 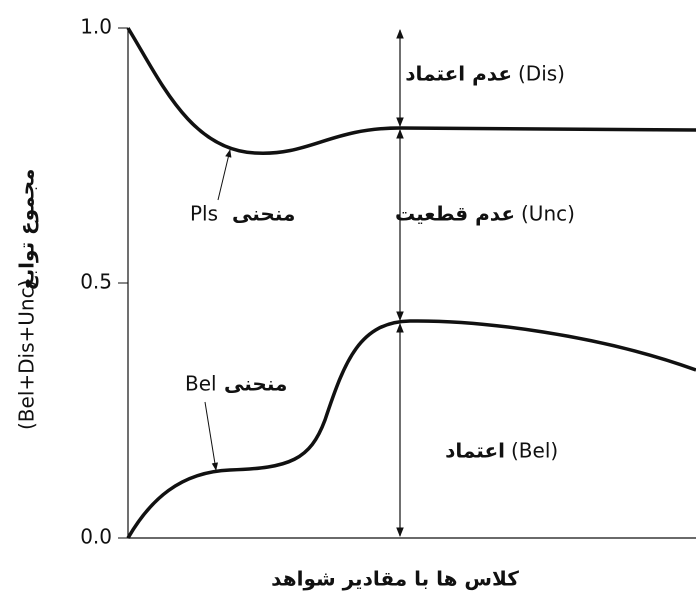 What do you see at coordinates (475, 451) in the screenshot?
I see `region-label: اعتماد` at bounding box center [475, 451].